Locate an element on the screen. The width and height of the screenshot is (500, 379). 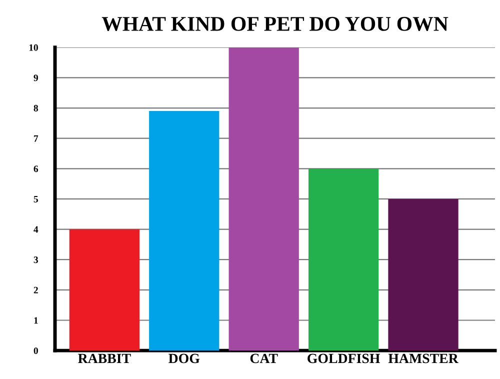
y-tick-label: 8 is located at coordinates (36, 108).